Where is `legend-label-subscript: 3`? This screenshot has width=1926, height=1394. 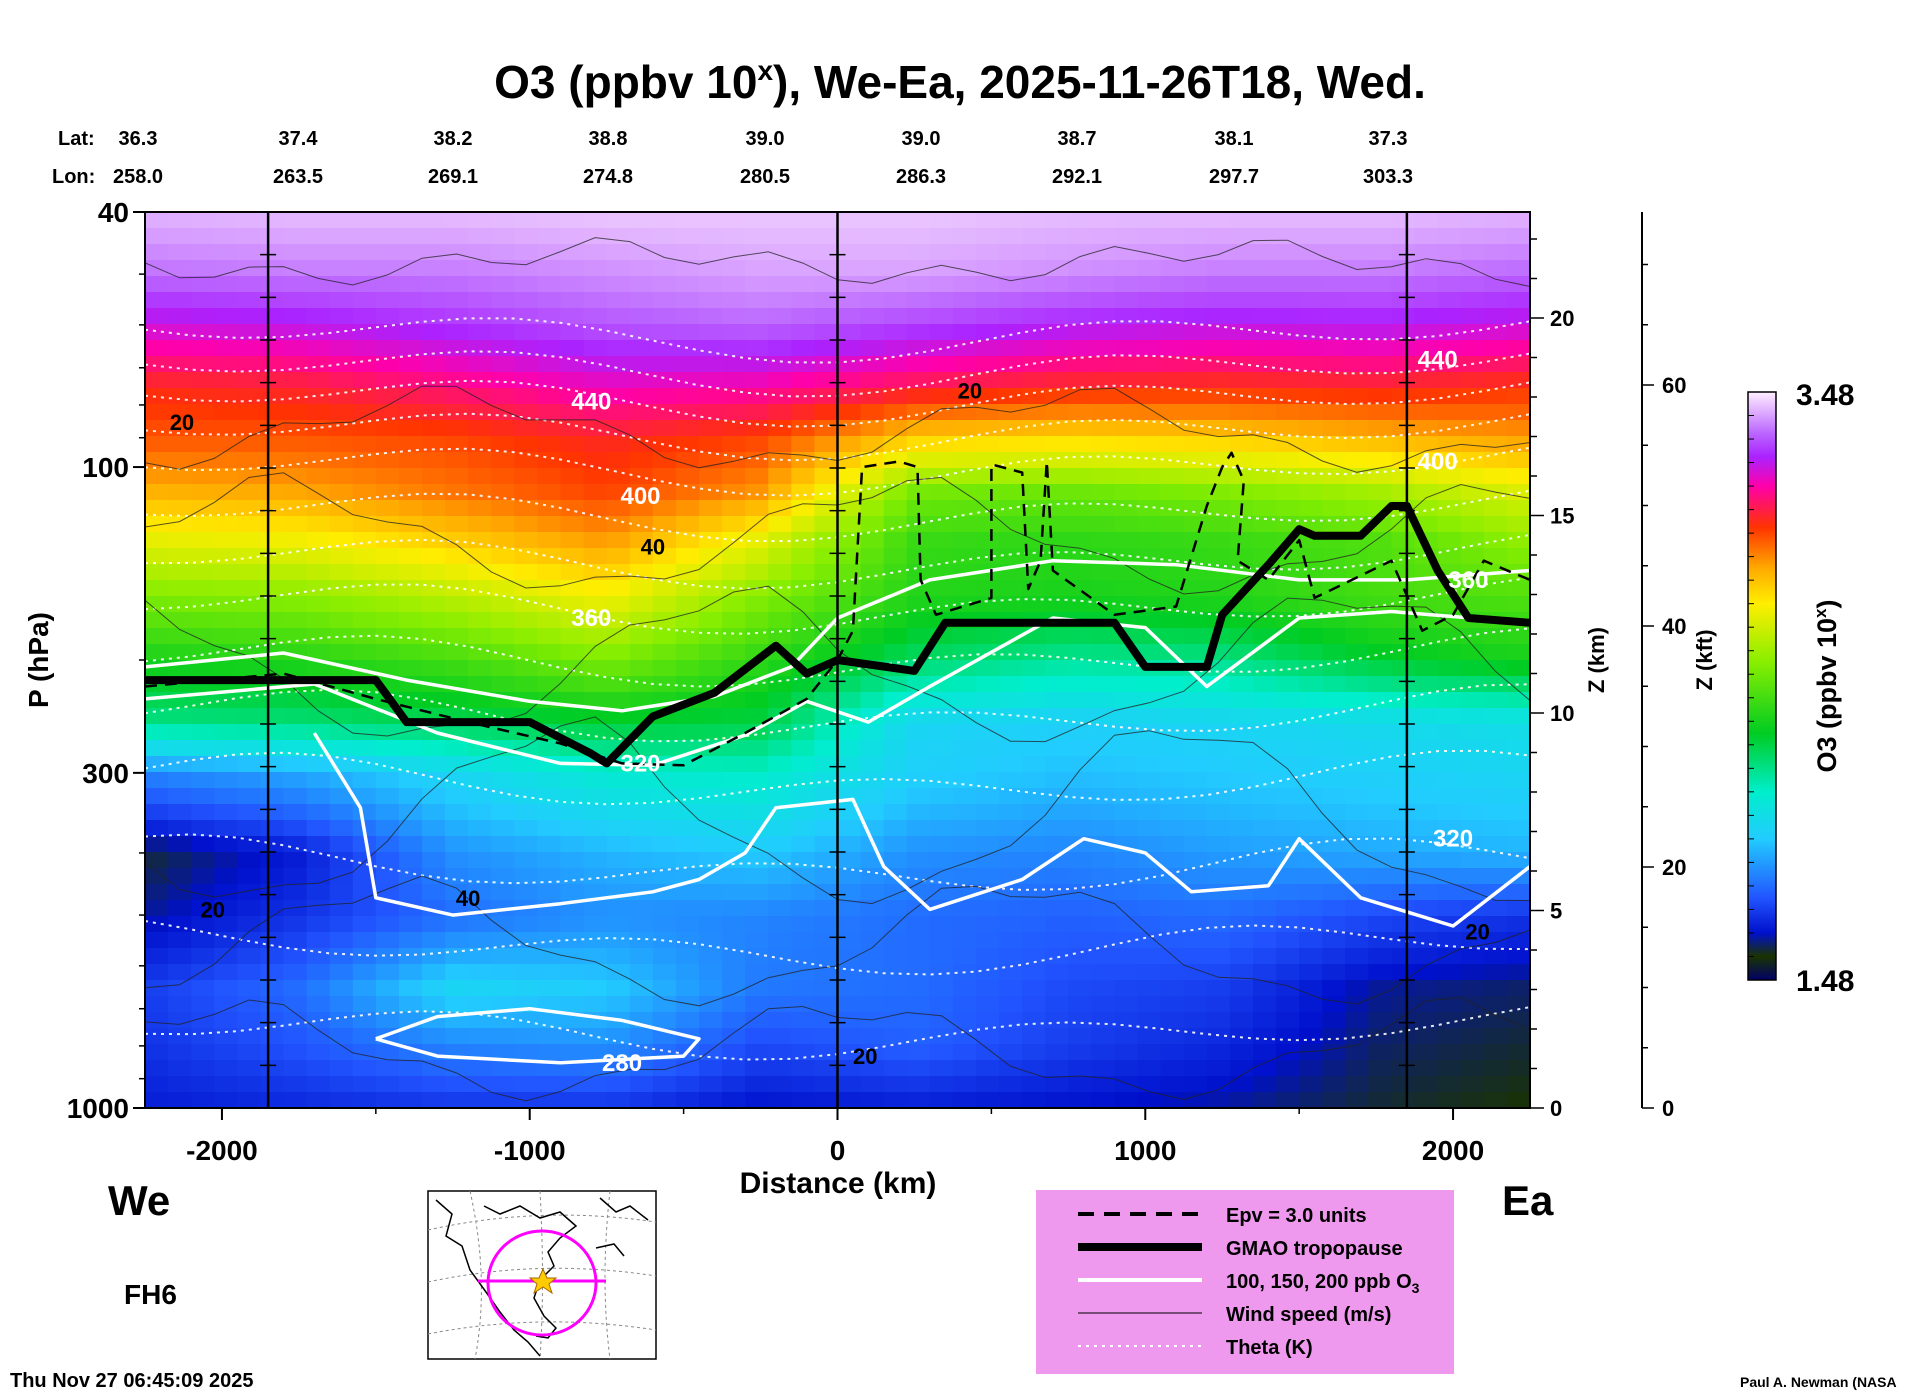 legend-label-subscript: 3 is located at coordinates (1416, 1288).